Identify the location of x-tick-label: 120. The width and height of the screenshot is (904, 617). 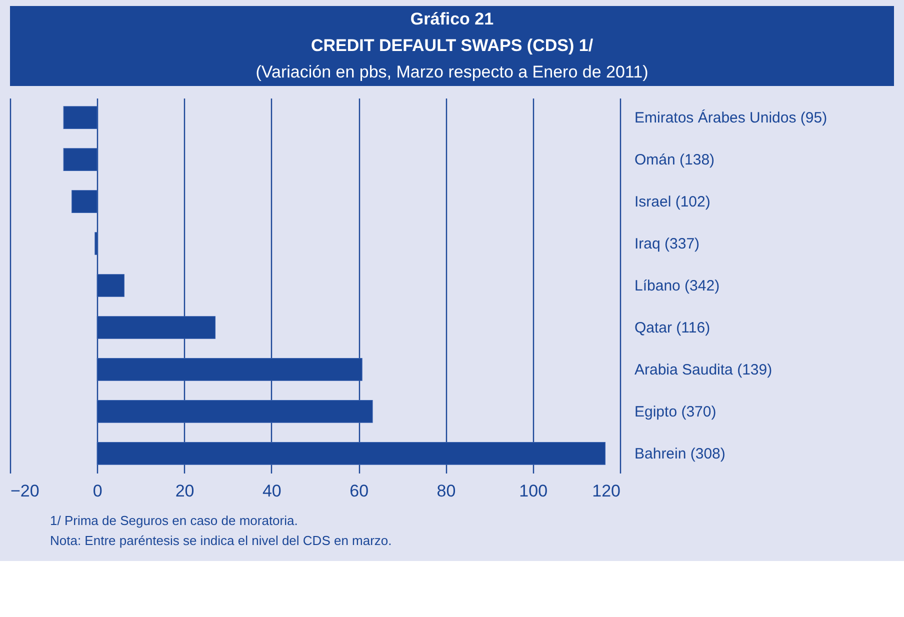
(606, 491).